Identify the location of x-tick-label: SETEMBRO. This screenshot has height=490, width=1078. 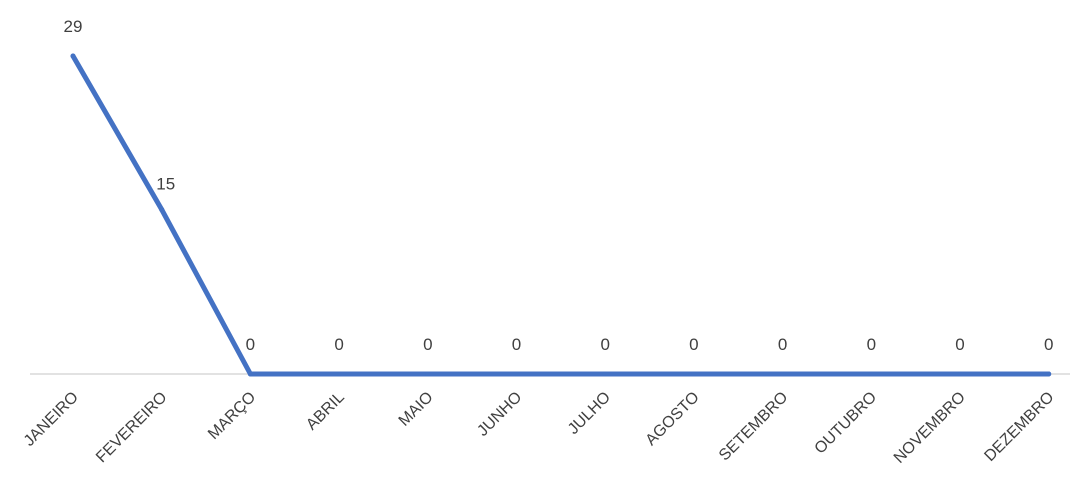
(754, 427).